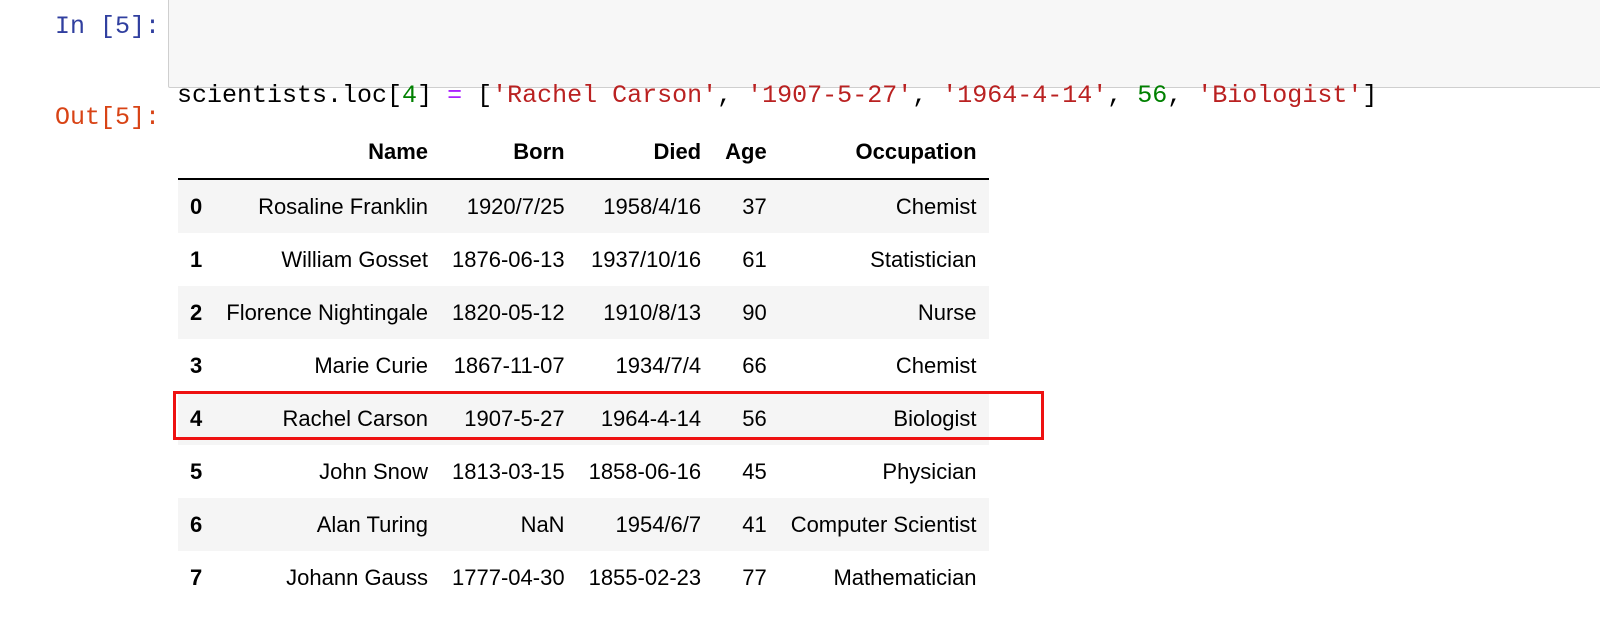 This screenshot has width=1600, height=620. I want to click on cell-age: 66, so click(754, 365).